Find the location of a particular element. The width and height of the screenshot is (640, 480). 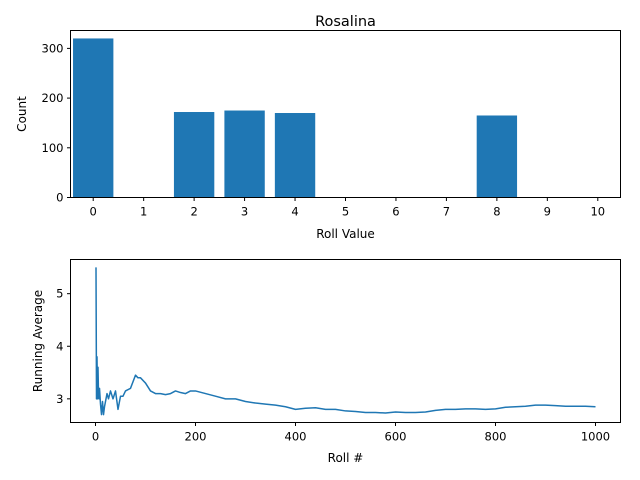

bar-x-tick-label: 1 is located at coordinates (143, 212).